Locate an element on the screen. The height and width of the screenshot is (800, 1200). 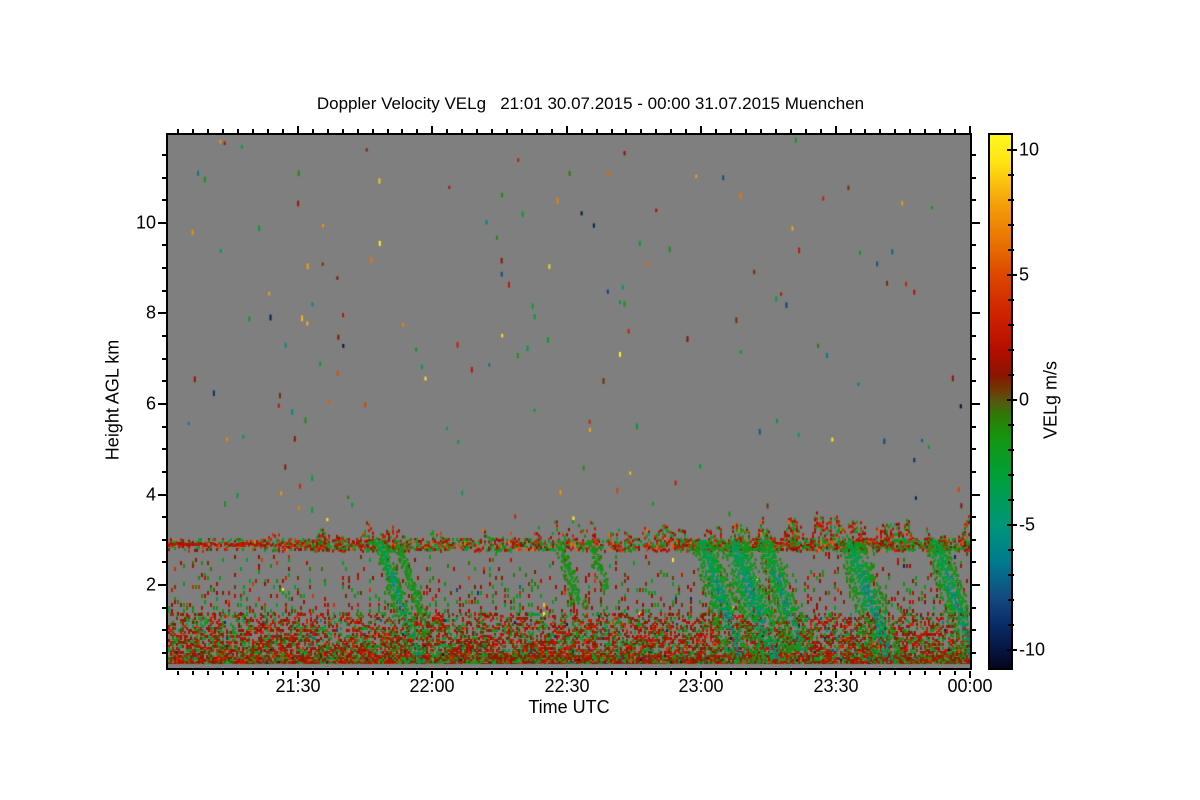
colorbar-tick-label: 10 is located at coordinates (1029, 149).